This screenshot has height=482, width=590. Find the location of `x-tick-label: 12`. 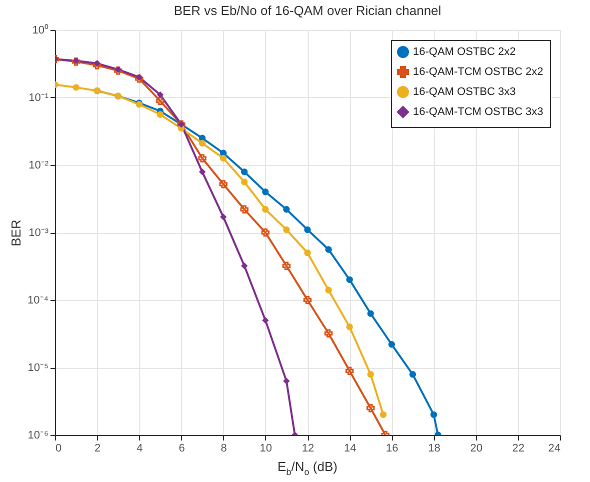

x-tick-label: 12 is located at coordinates (308, 448).